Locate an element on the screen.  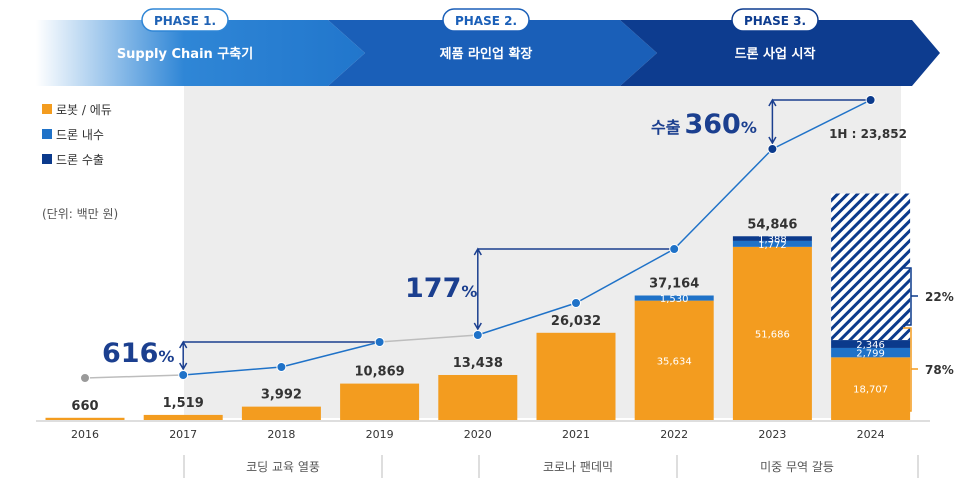
legend-label-domestic: 드론 내수 is located at coordinates (80, 135).